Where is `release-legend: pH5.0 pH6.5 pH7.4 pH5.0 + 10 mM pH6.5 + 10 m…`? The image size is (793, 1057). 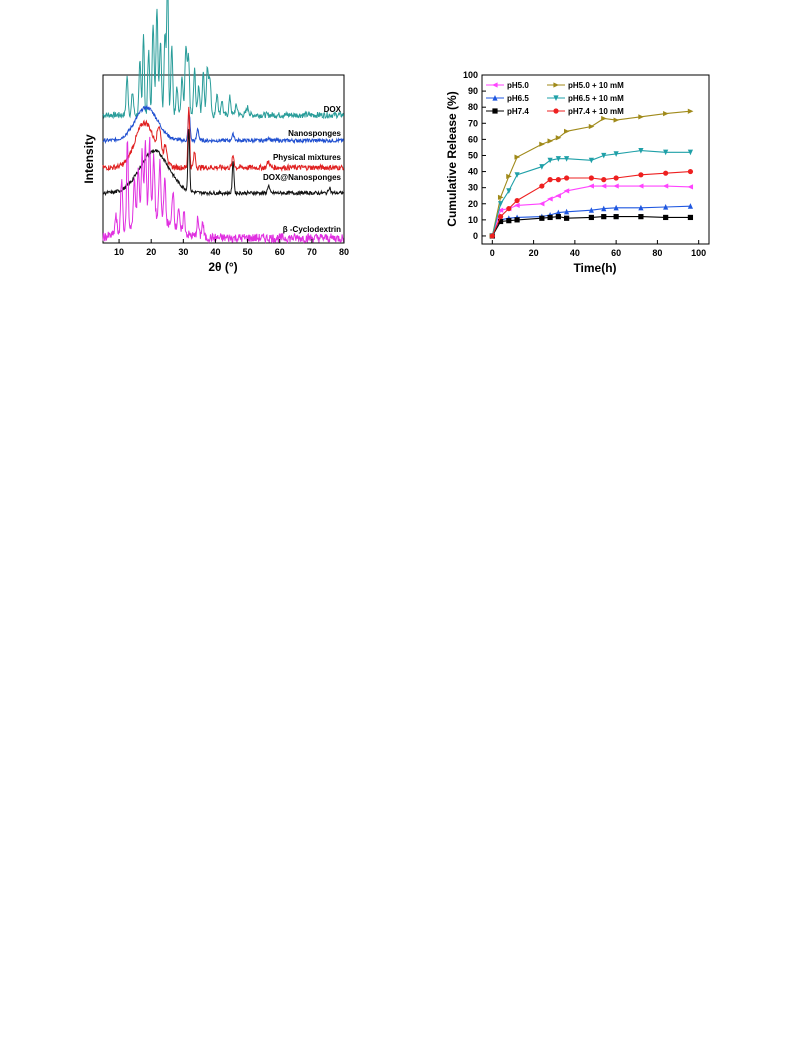
release-legend: pH5.0 pH6.5 pH7.4 pH5.0 + 10 mM pH6.5 + 10 m… is located at coordinates (555, 98).